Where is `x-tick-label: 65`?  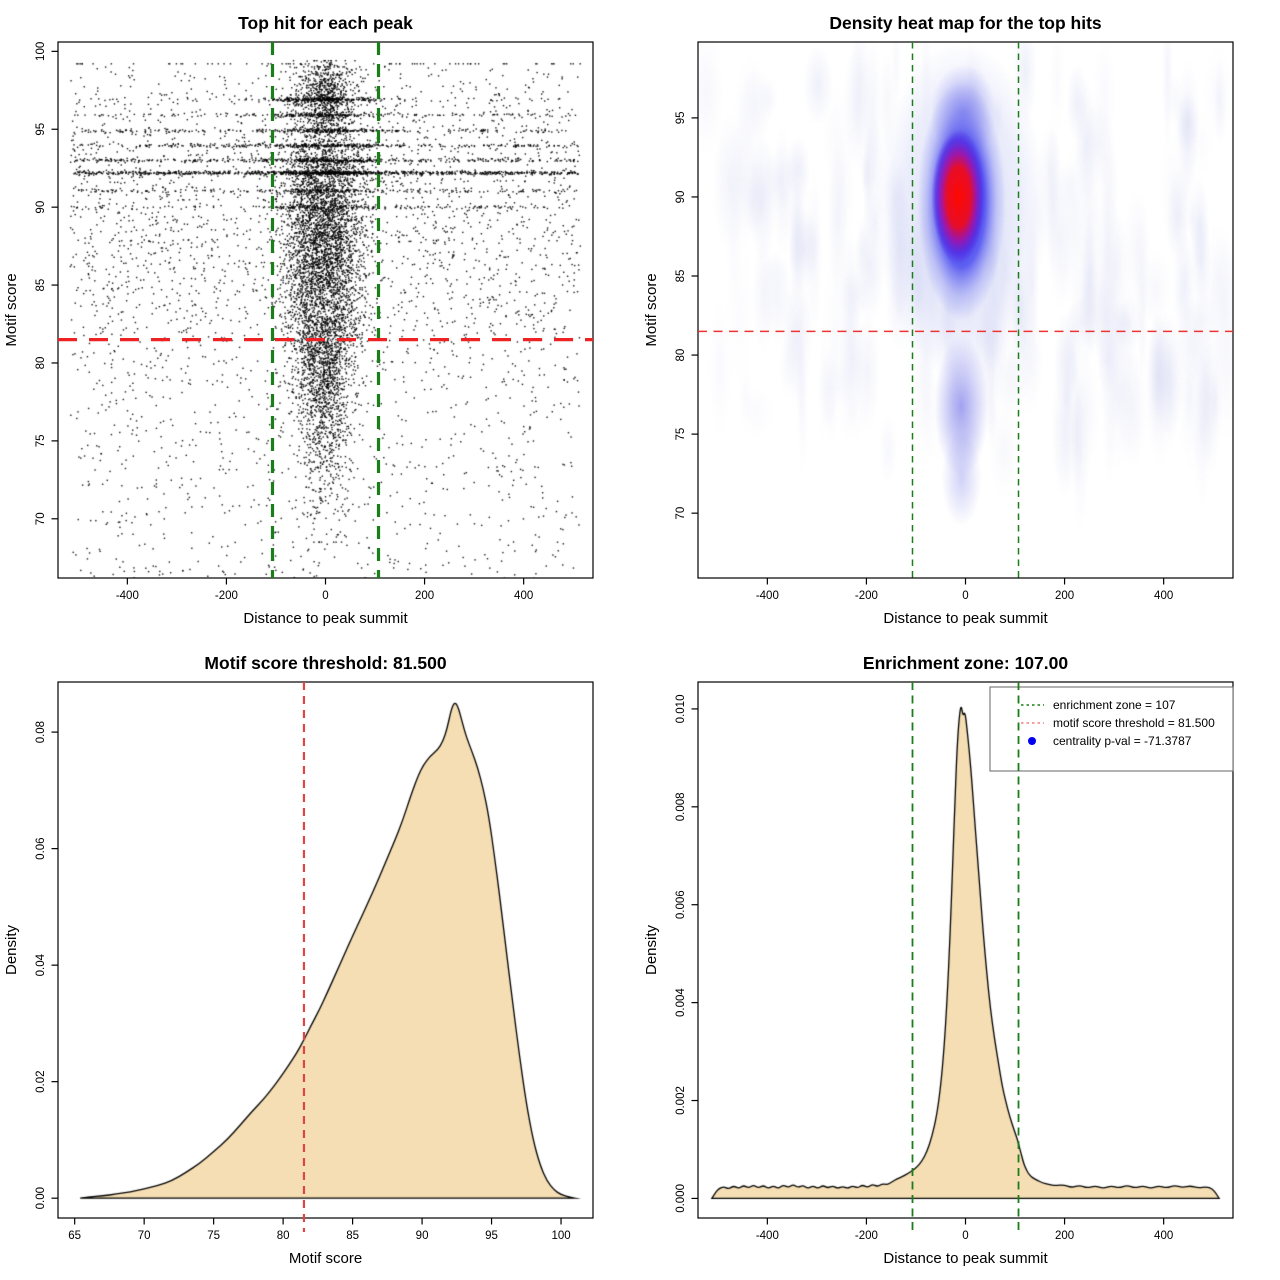
x-tick-label: 65 is located at coordinates (74, 1236).